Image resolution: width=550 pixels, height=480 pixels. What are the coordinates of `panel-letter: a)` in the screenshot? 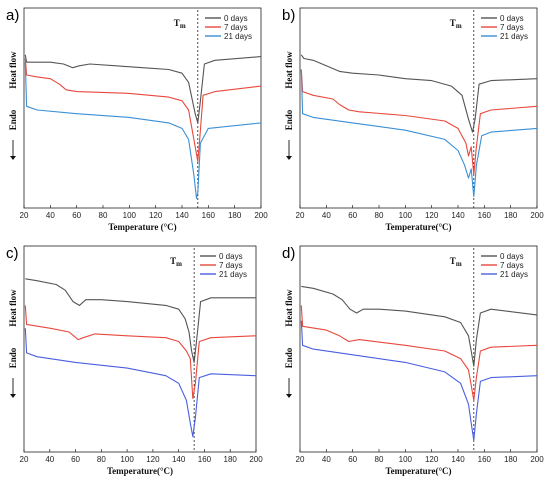 It's located at (12, 15).